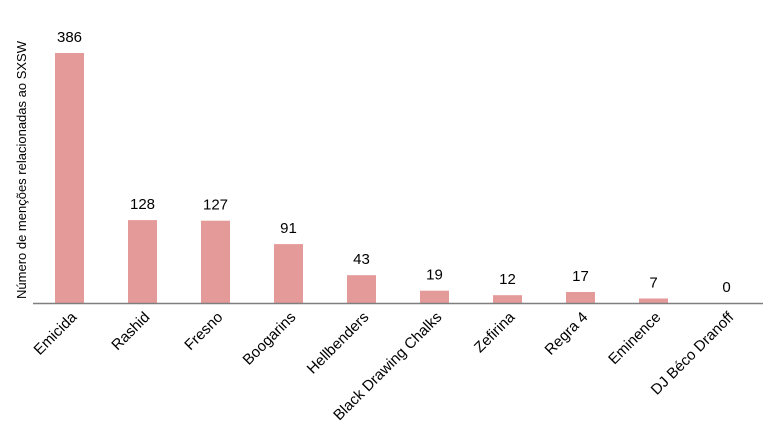 The width and height of the screenshot is (776, 440). What do you see at coordinates (634, 338) in the screenshot?
I see `category-label-8: Eminence` at bounding box center [634, 338].